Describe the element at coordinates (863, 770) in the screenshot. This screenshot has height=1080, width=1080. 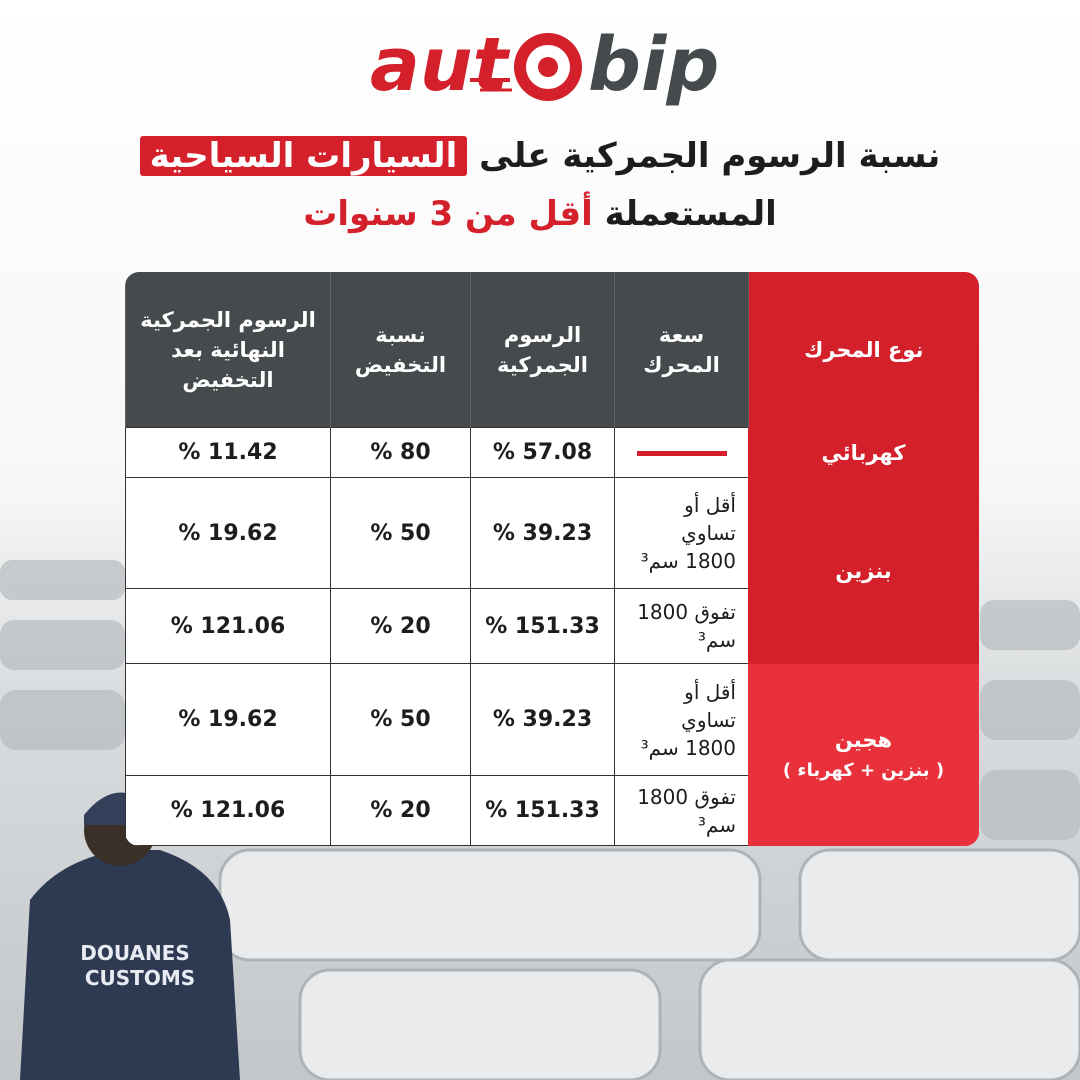
I see `engine-subtype: ( بنزين + كهرباء )` at that location.